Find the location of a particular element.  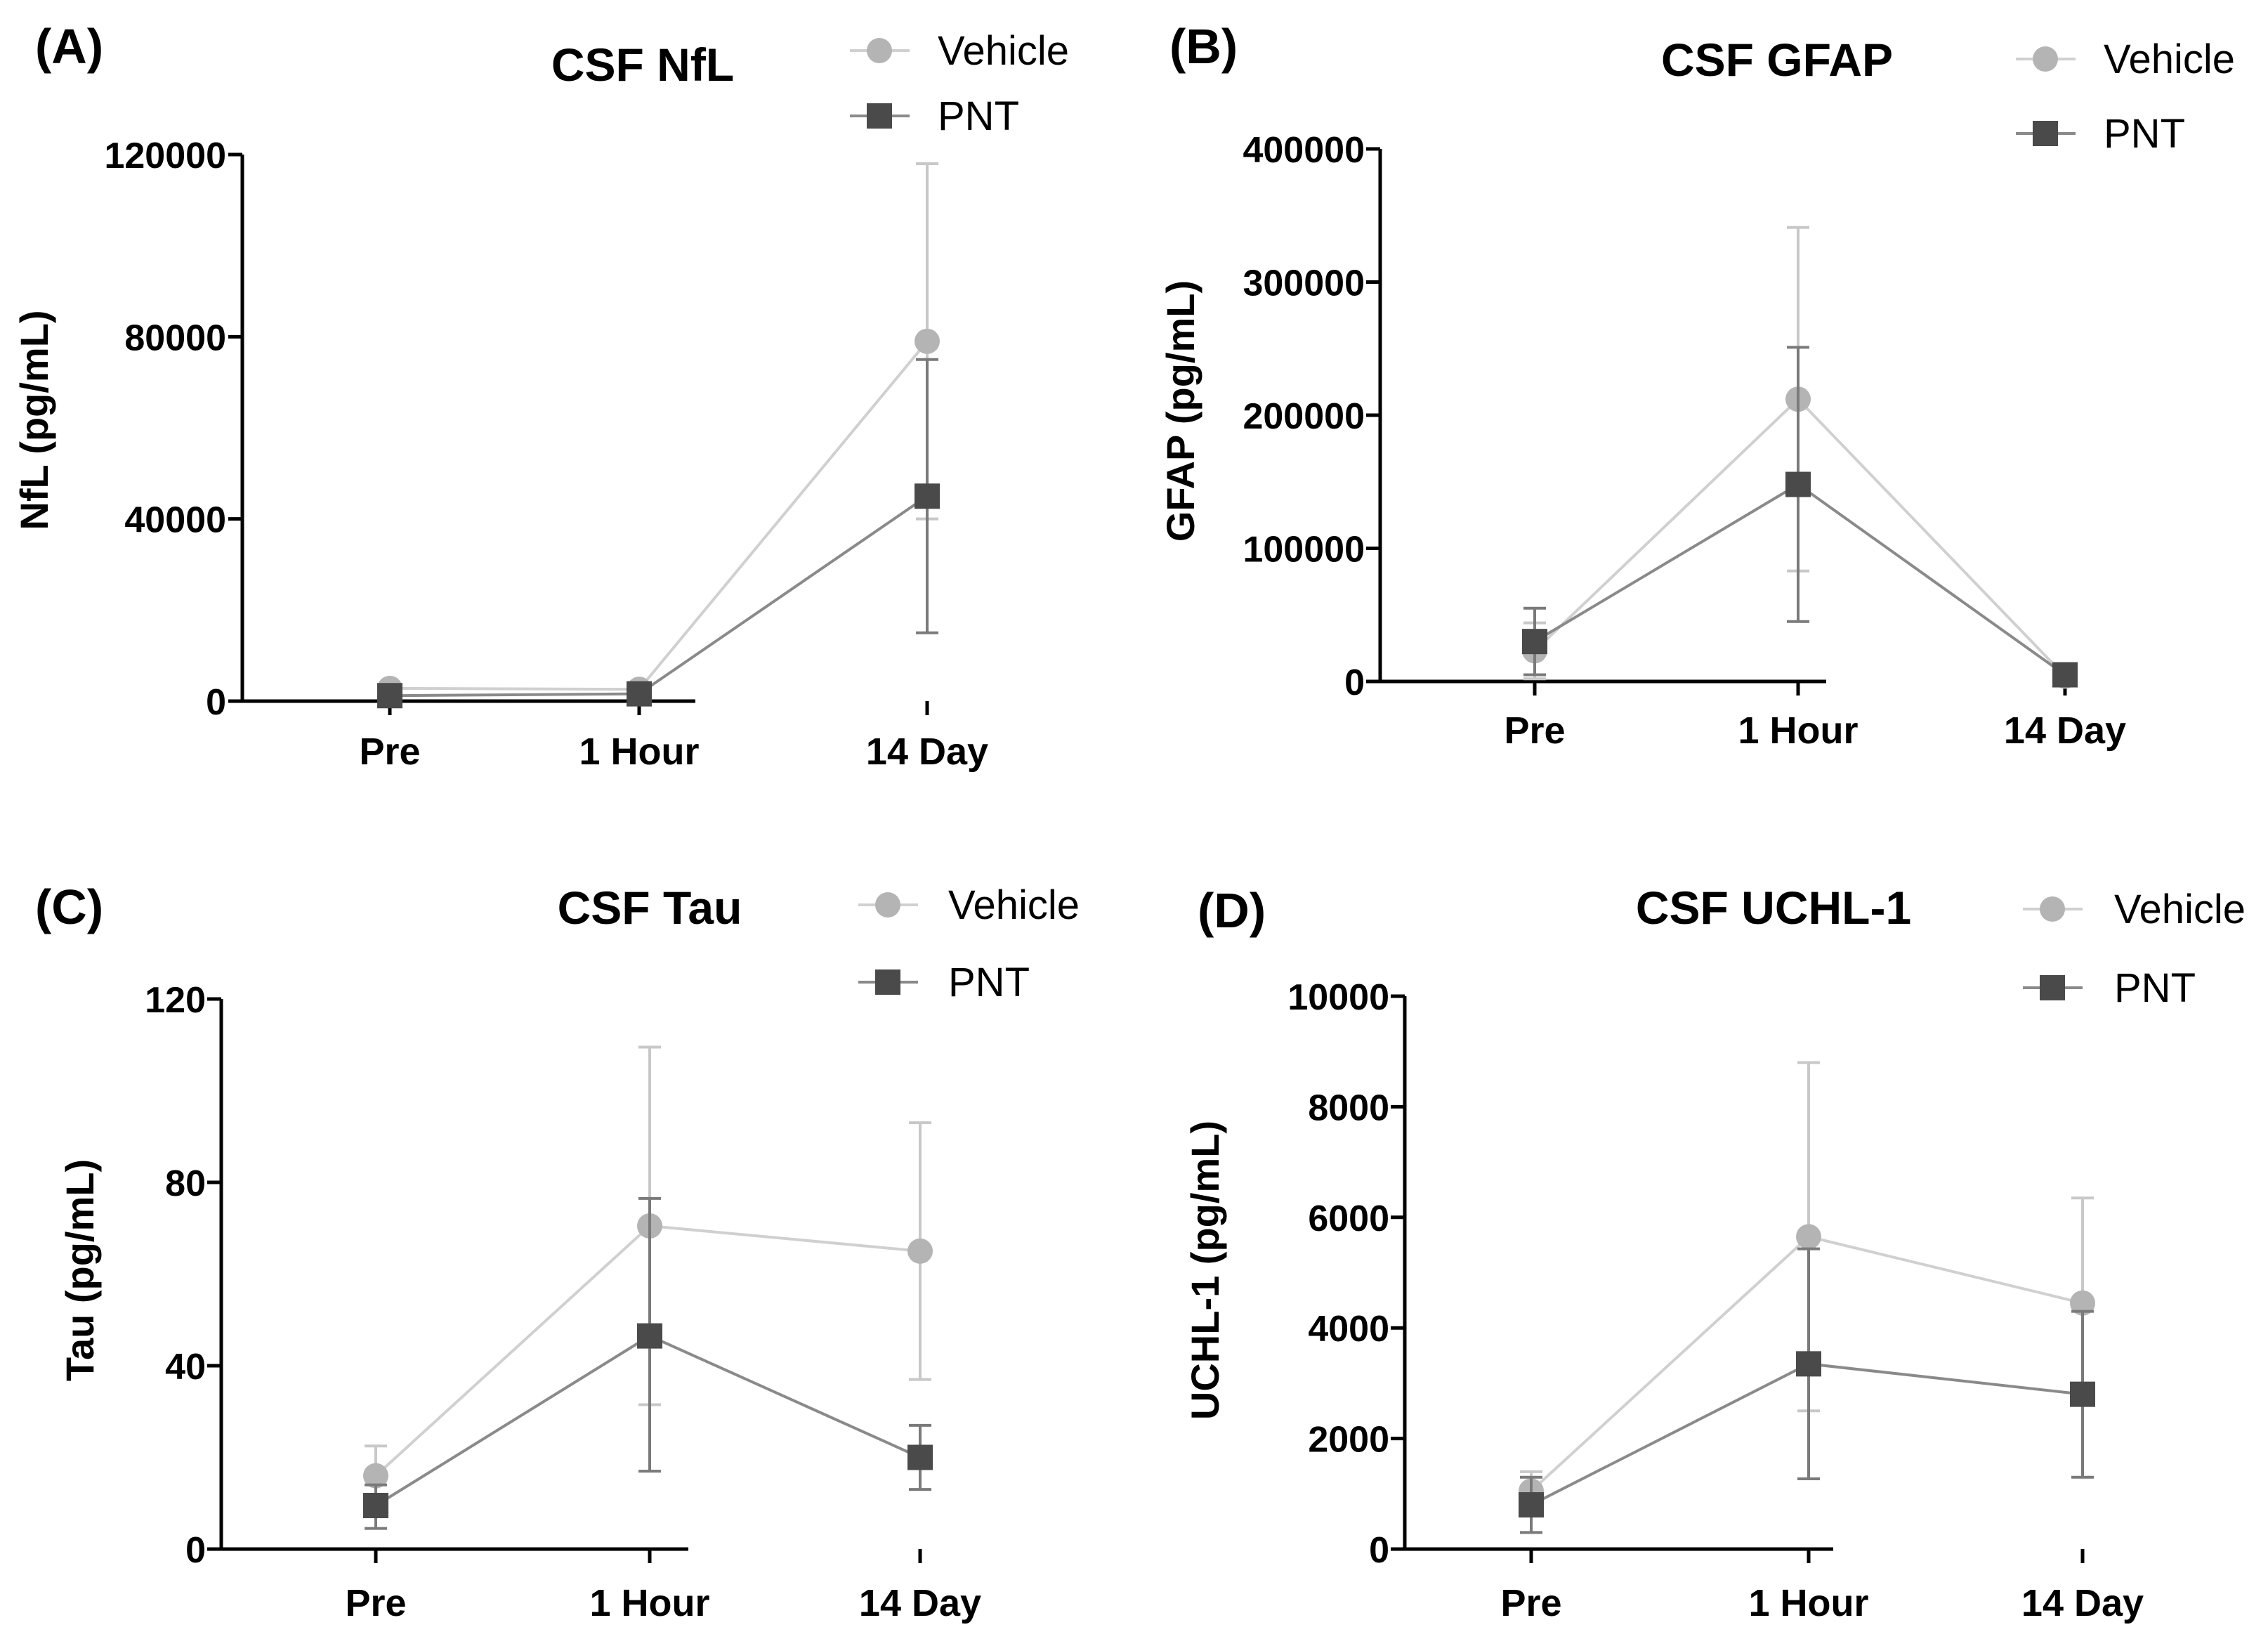

chart-title: CSF UCHL-1 is located at coordinates (1773, 908).